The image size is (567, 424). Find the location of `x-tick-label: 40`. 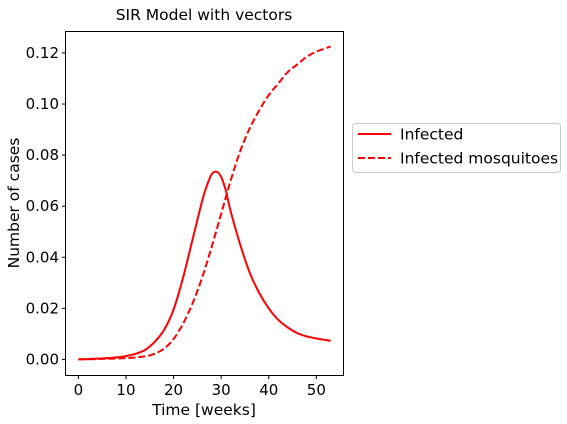

x-tick-label: 40 is located at coordinates (268, 390).